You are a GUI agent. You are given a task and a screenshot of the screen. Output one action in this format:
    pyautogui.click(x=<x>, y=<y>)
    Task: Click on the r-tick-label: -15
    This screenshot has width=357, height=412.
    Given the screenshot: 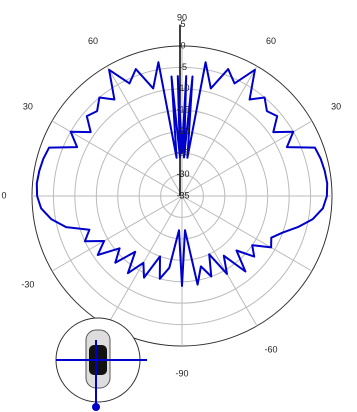 What is the action you would take?
    pyautogui.click(x=182, y=110)
    